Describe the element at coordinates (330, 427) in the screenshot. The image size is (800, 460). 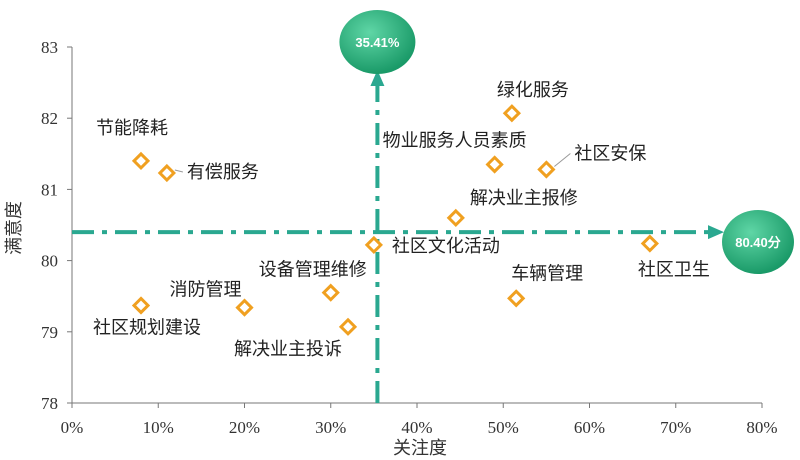
I see `x-tick-label: 30%` at that location.